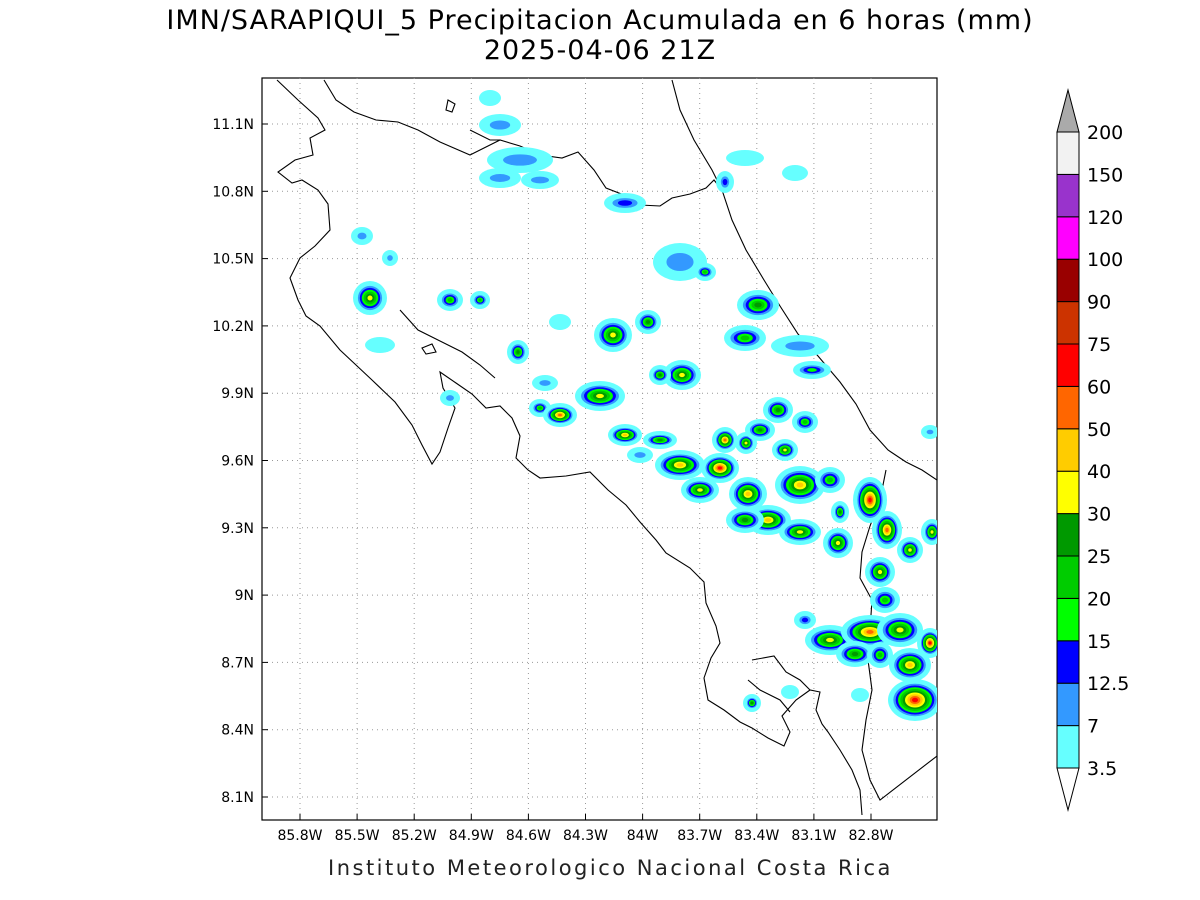 Image resolution: width=1200 pixels, height=900 pixels. What do you see at coordinates (1068, 789) in the screenshot?
I see `colorbar-under-triangle` at bounding box center [1068, 789].